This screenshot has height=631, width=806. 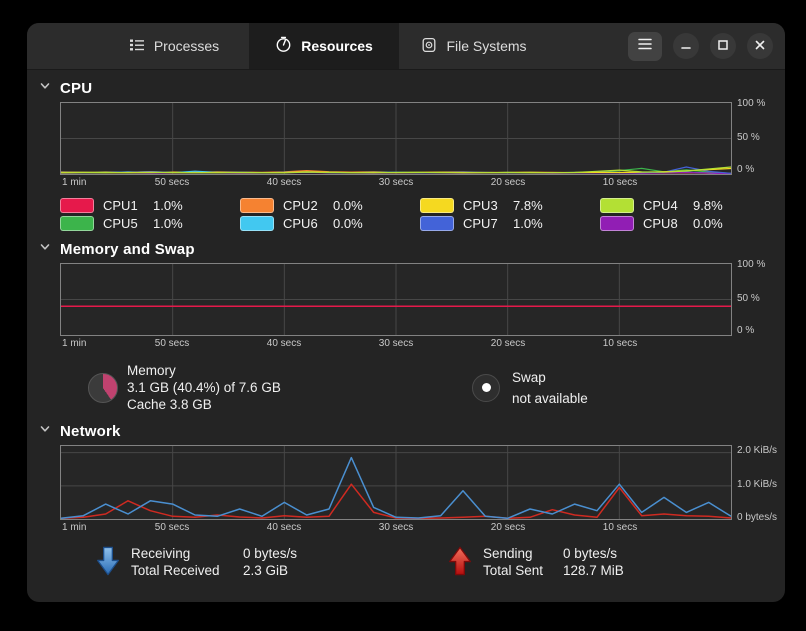 What do you see at coordinates (690, 205) in the screenshot?
I see `cpu4-legend-item: CPU4 9.8%` at bounding box center [690, 205].